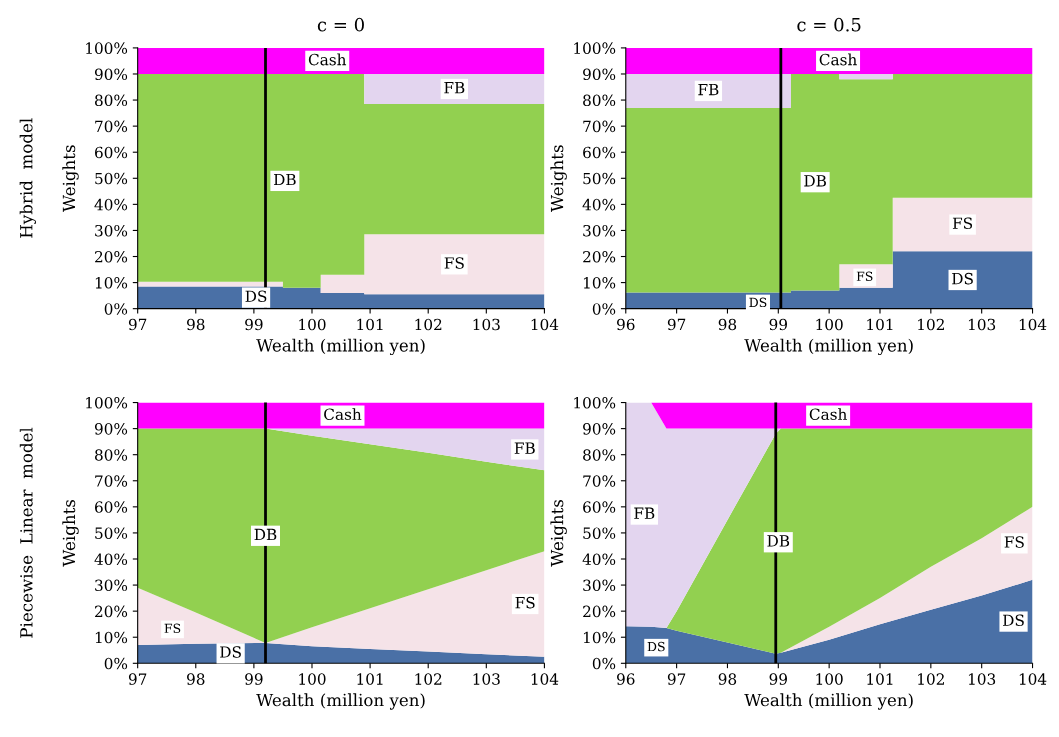 Image resolution: width=1059 pixels, height=737 pixels. I want to click on x-tick-label: 96, so click(626, 679).